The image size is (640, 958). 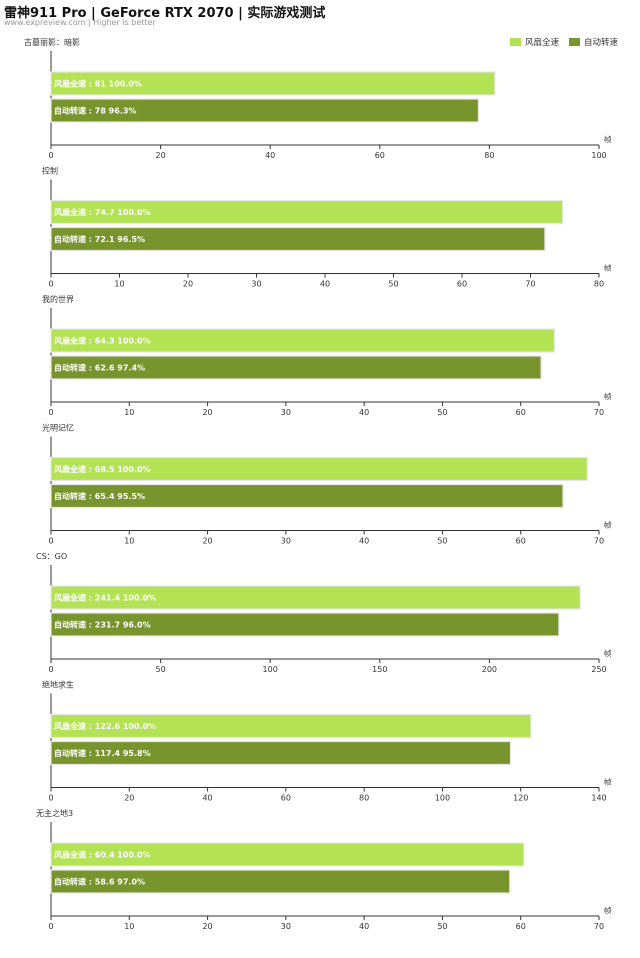 What do you see at coordinates (54, 813) in the screenshot?
I see `panel-title: 无主之地3` at bounding box center [54, 813].